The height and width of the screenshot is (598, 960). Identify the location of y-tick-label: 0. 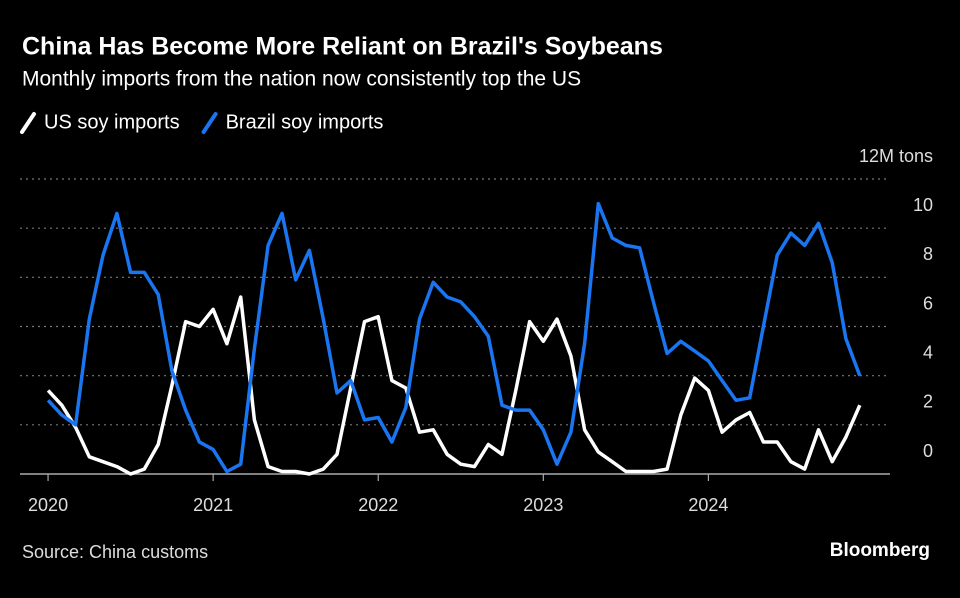
(928, 451).